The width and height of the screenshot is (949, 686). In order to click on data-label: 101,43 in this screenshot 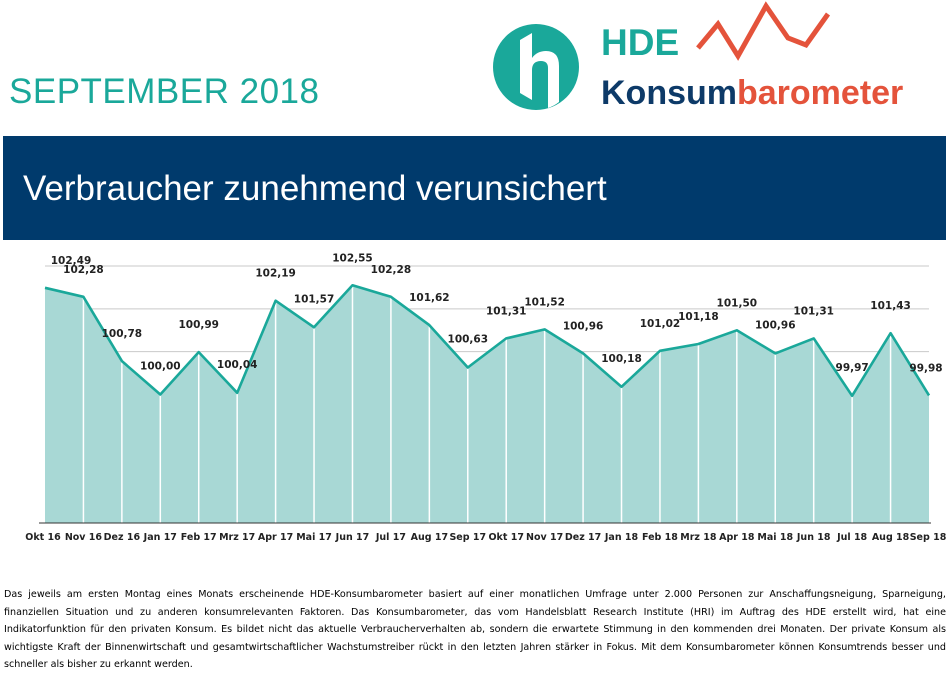, I will do `click(890, 306)`.